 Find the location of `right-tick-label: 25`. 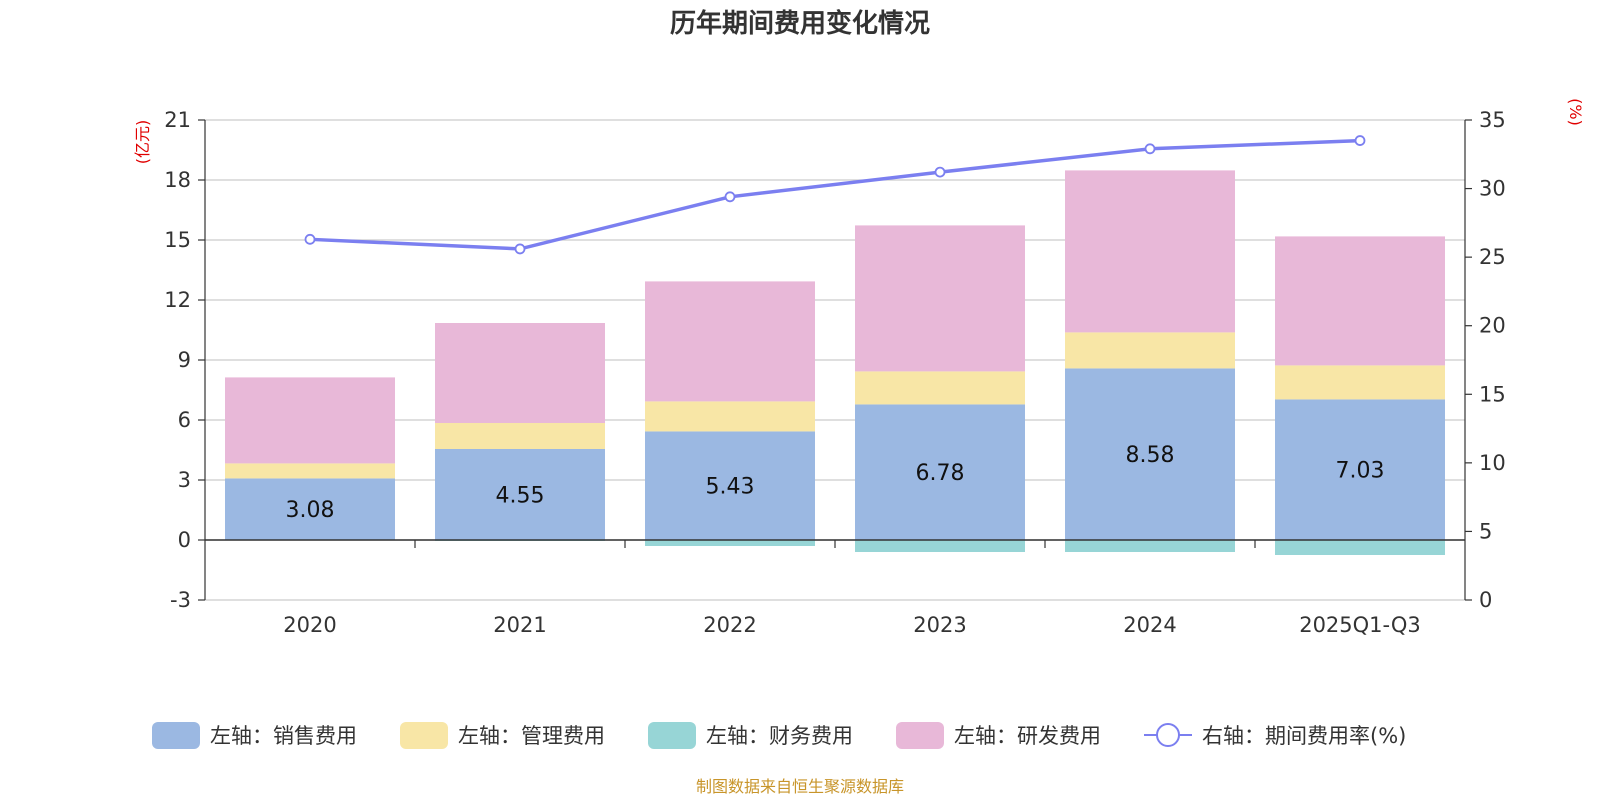

right-tick-label: 25 is located at coordinates (1492, 257).